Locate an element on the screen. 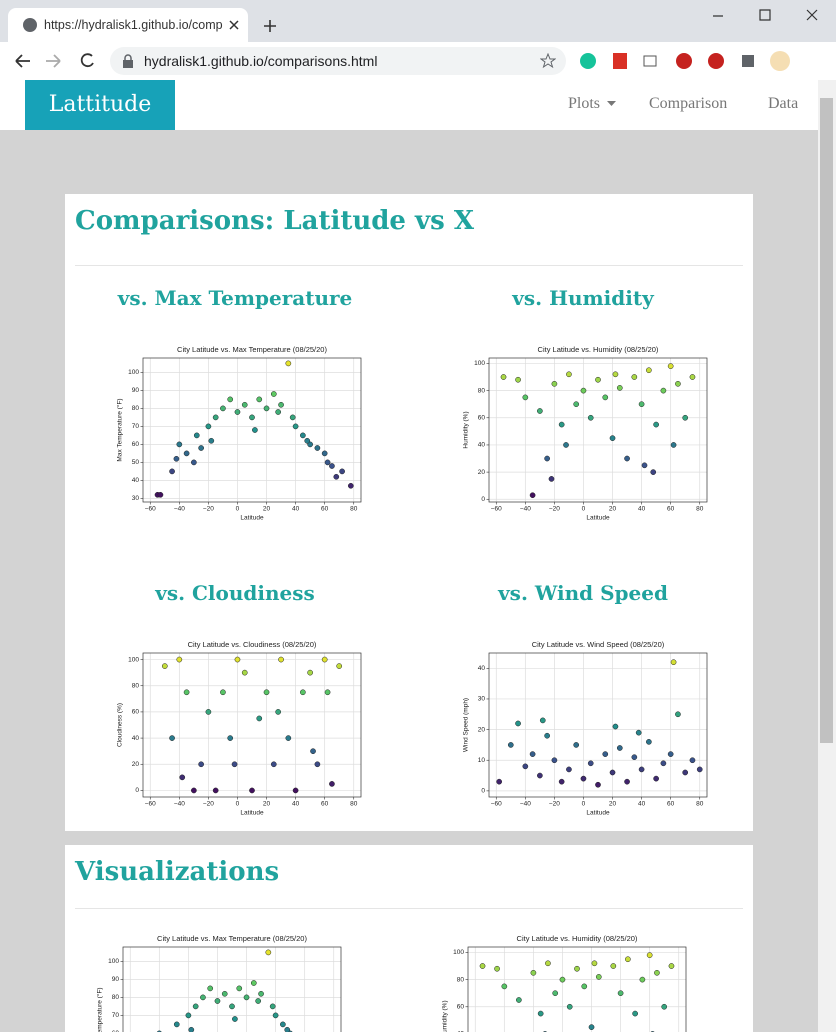 The image size is (836, 1032). chart-title: City Latitude vs. Humidity (08/25/20) is located at coordinates (598, 349).